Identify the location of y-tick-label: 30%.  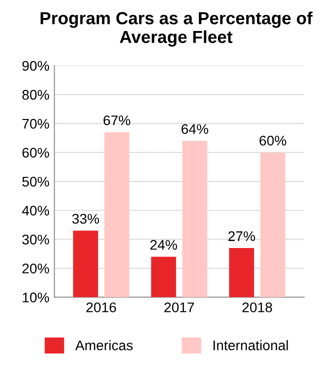
(36, 239).